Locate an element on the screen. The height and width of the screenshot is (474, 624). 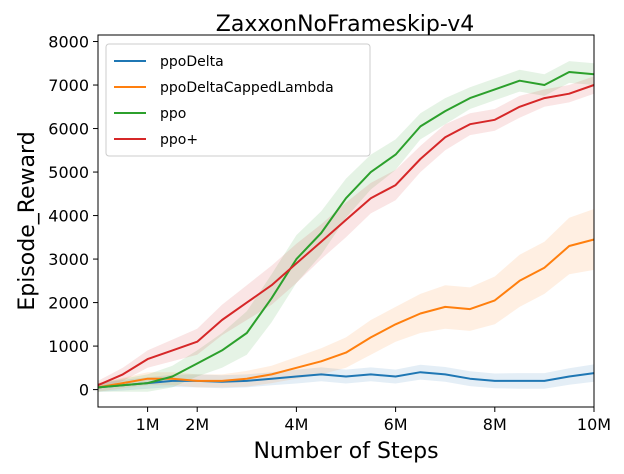
legend-label-ppodelta: ppoDelta is located at coordinates (192, 62).